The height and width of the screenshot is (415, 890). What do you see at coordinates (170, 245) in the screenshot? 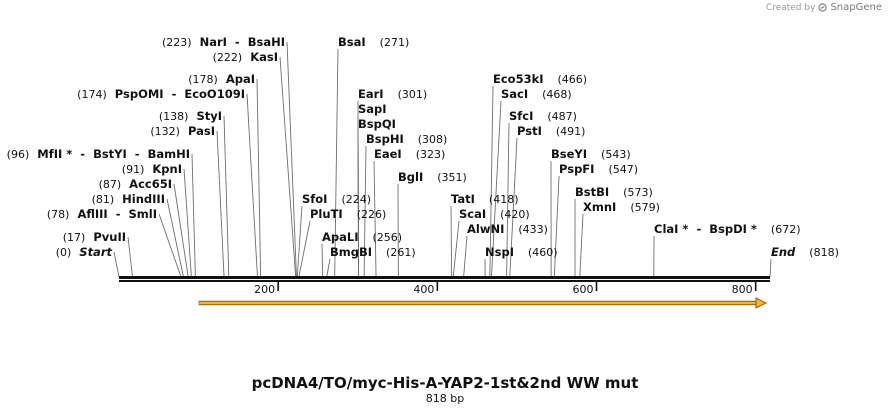
I see `site-leader-afliii-smli` at bounding box center [170, 245].